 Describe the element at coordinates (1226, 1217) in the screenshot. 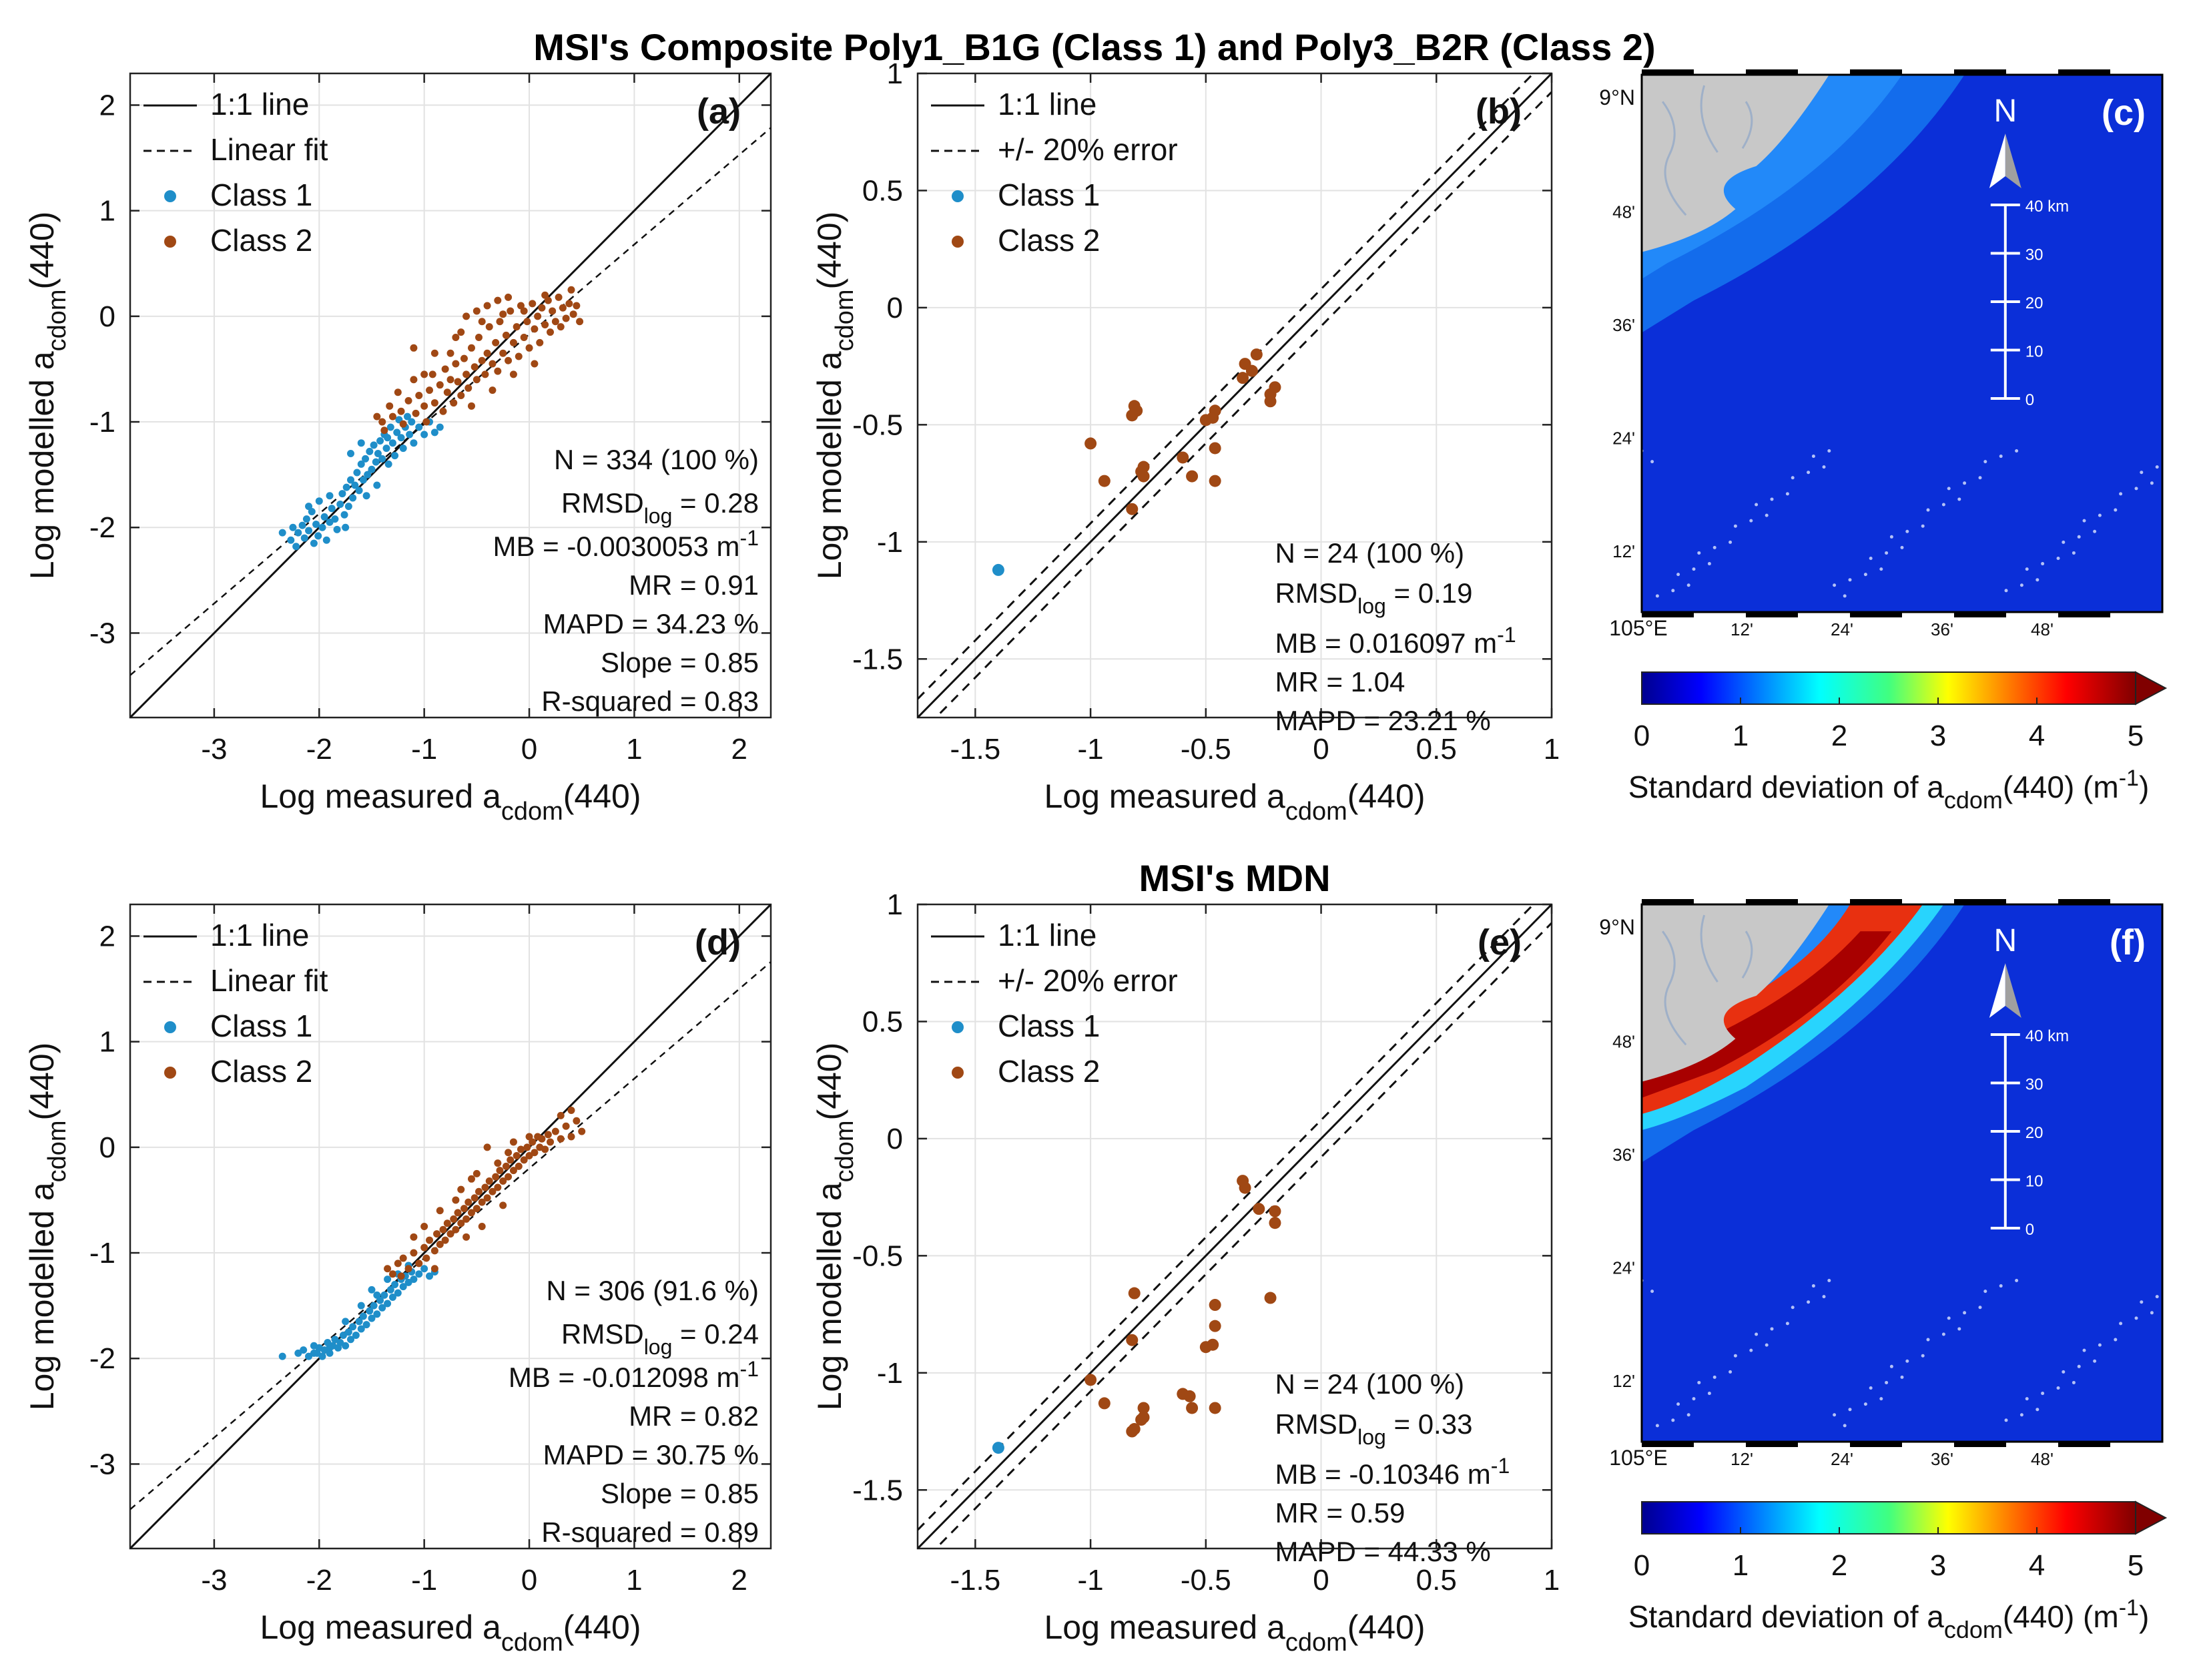

I see `error-line-upper` at that location.